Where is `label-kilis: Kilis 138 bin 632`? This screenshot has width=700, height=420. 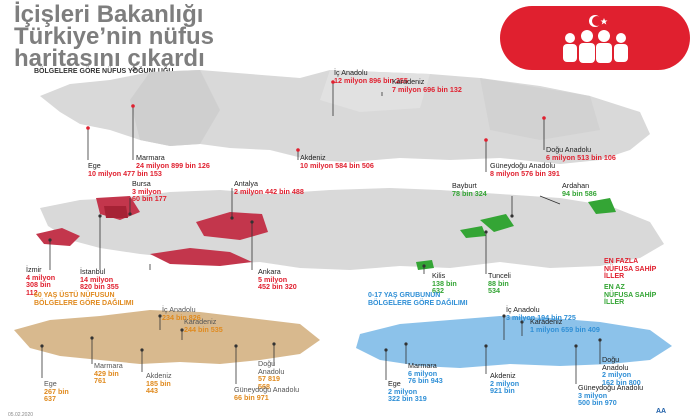 label-kilis: Kilis 138 bin 632 is located at coordinates (444, 283).